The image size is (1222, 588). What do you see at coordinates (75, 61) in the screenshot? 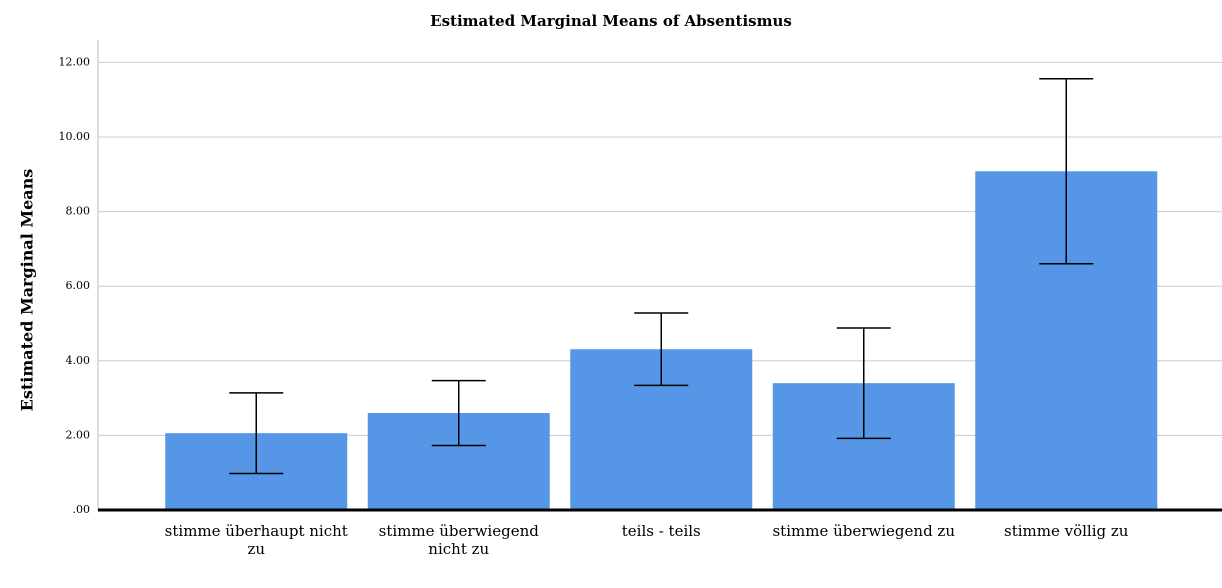
I see `y-tick-label: 12.00` at bounding box center [75, 61].